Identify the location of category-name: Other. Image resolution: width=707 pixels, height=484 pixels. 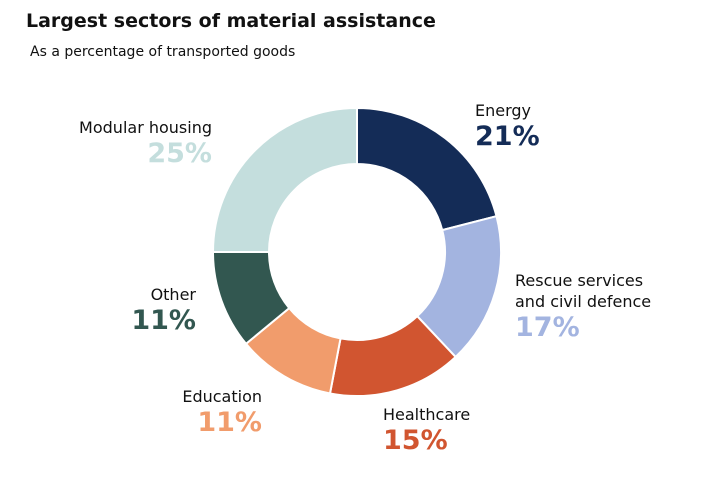
(173, 294).